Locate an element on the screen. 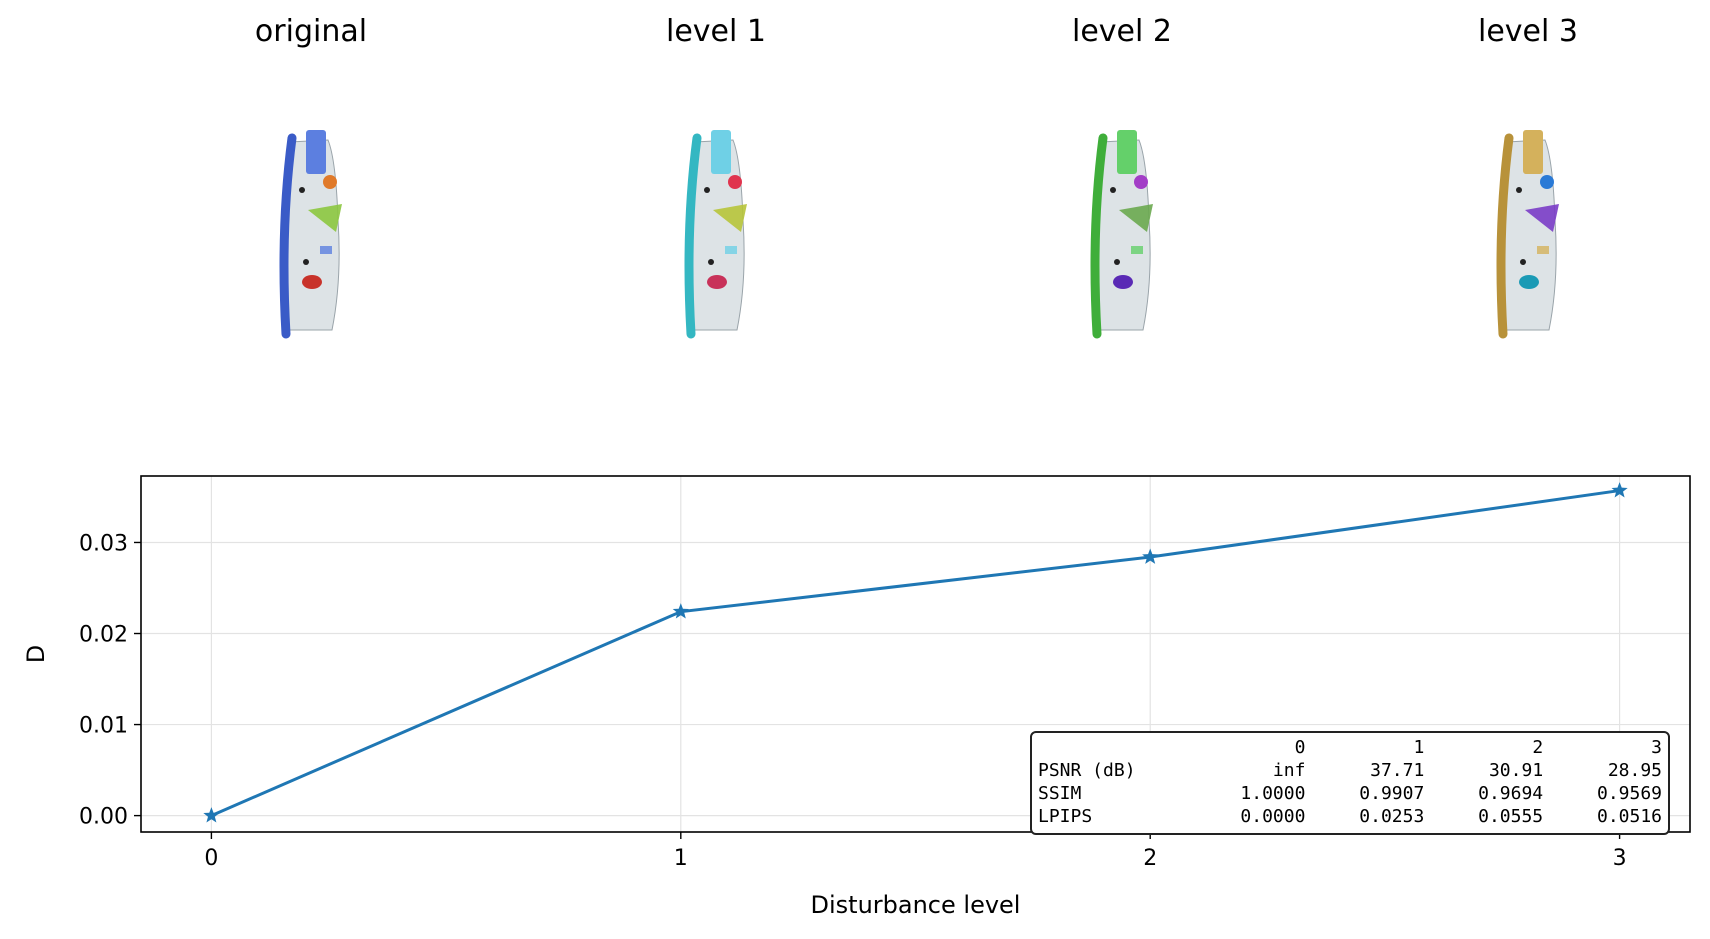 Image resolution: width=1710 pixels, height=939 pixels. table-cell: 0.9907 is located at coordinates (1392, 793).